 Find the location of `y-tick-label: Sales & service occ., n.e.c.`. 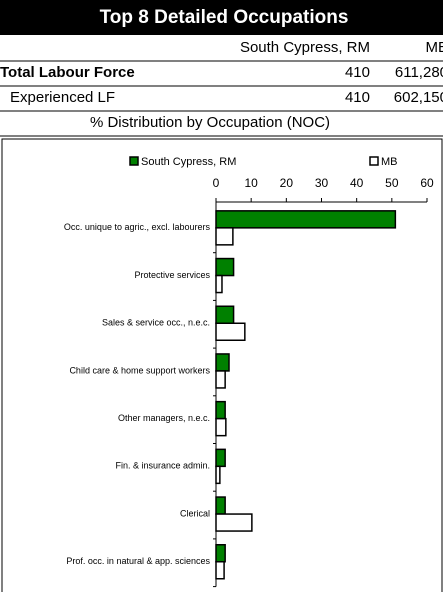

y-tick-label: Sales & service occ., n.e.c. is located at coordinates (156, 323).